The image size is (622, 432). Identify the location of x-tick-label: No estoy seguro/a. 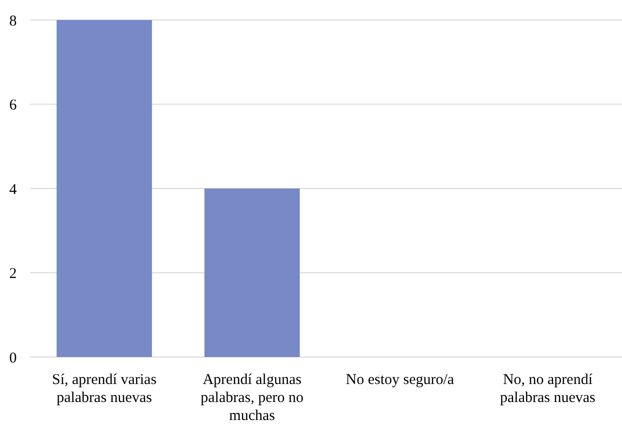
(400, 380).